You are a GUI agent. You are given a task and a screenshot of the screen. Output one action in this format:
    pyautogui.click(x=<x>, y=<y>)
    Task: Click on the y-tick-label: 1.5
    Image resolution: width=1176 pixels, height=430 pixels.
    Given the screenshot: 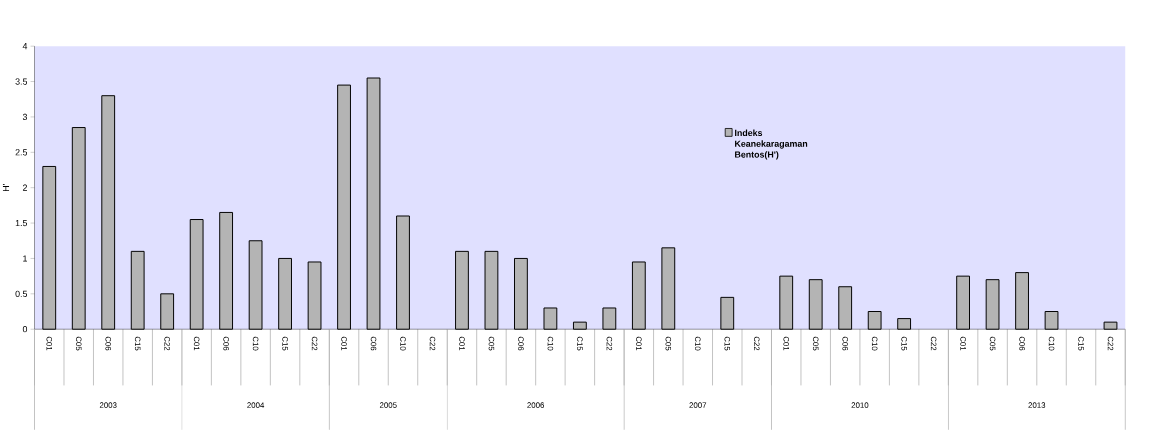 What is the action you would take?
    pyautogui.click(x=21, y=223)
    